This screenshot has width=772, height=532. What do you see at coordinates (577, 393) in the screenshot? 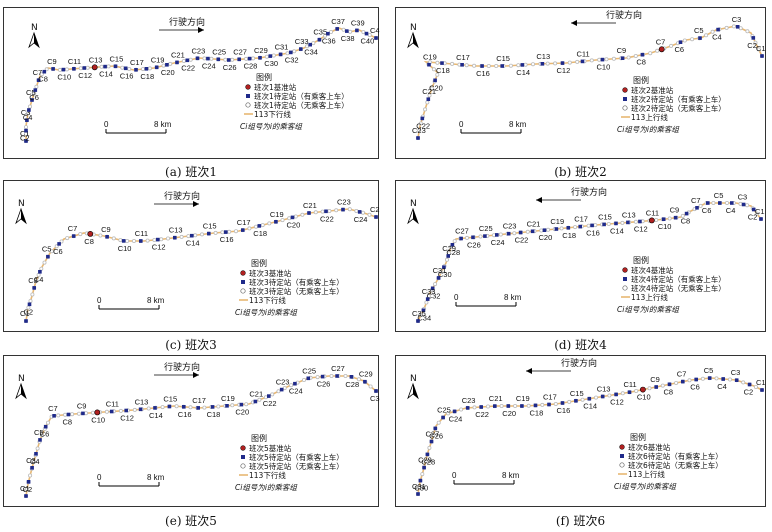
I see `group-label: C15` at bounding box center [577, 393].